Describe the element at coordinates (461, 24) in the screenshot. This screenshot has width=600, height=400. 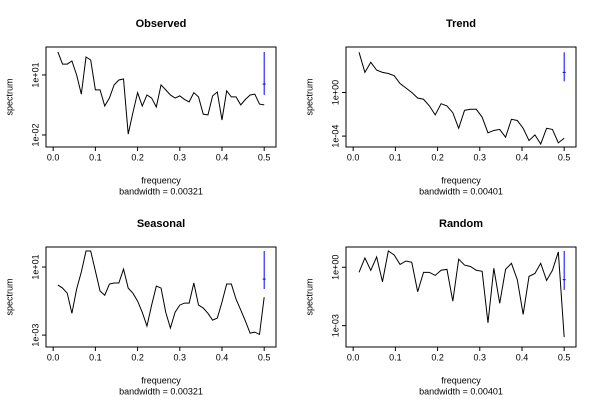
I see `panel-title: Trend` at that location.